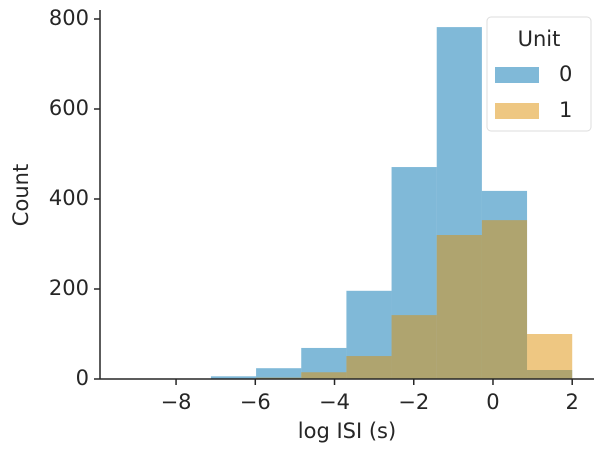 The height and width of the screenshot is (456, 604). I want to click on y-tick-label: 800, so click(69, 18).